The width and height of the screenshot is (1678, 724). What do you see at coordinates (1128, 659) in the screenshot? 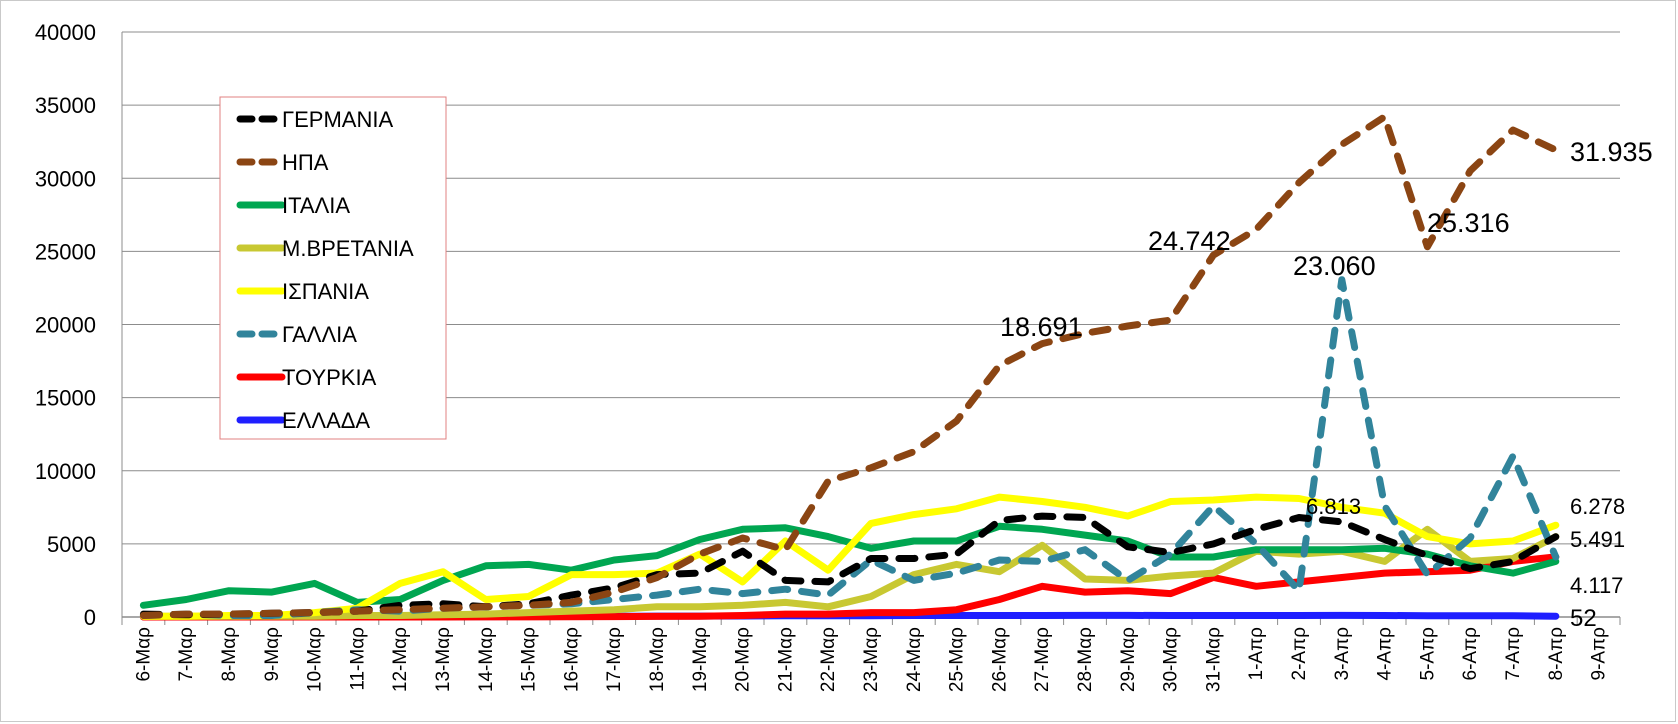
I see `x-tick-label: 29-Μαρ` at bounding box center [1128, 659].